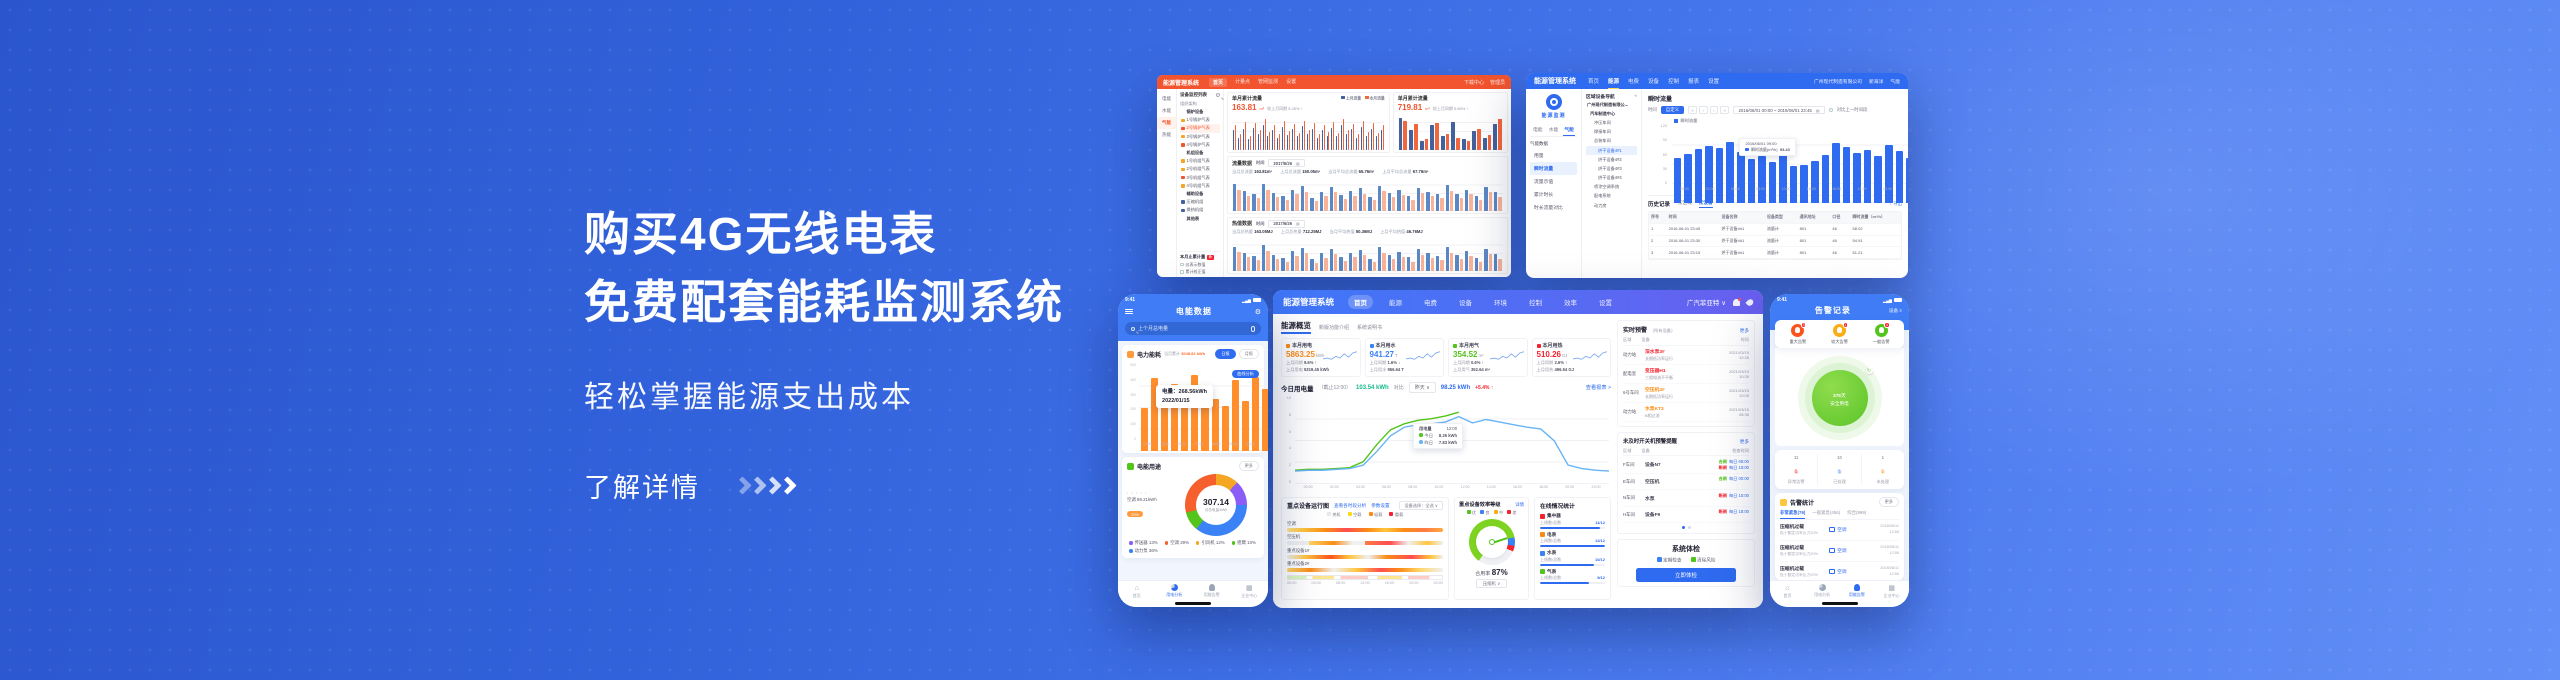  Describe the element at coordinates (1634, 82) in the screenshot. I see `dashB-nav-item: 电费` at that location.